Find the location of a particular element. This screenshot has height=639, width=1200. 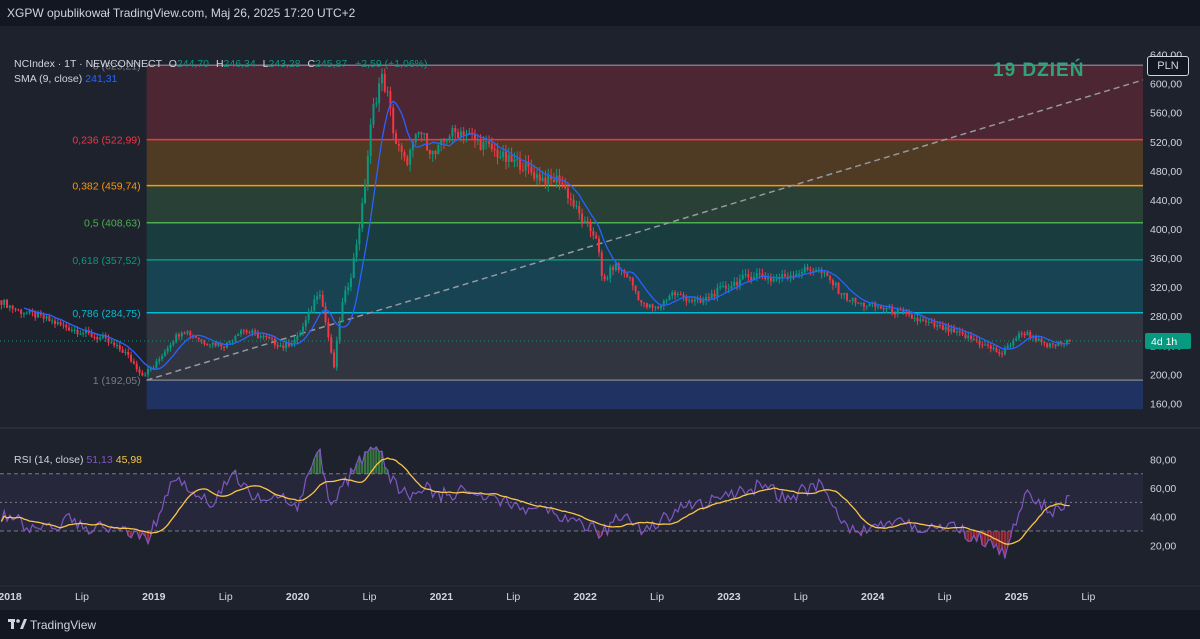

price-tick-label: 160,00 is located at coordinates (1166, 404).